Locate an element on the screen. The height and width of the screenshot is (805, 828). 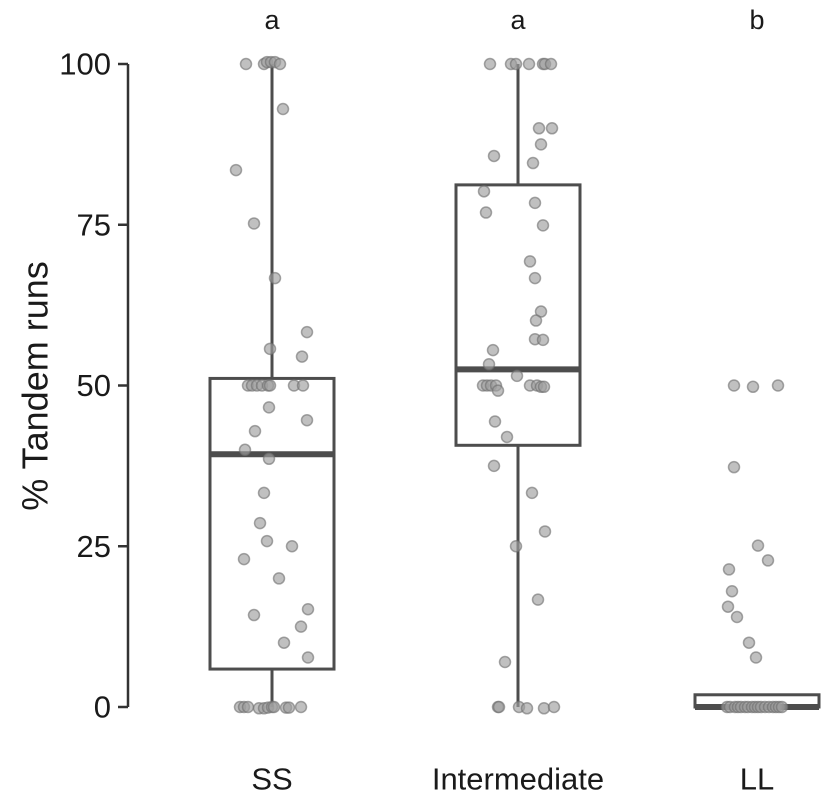
y-tick-label: 50 is located at coordinates (94, 385).